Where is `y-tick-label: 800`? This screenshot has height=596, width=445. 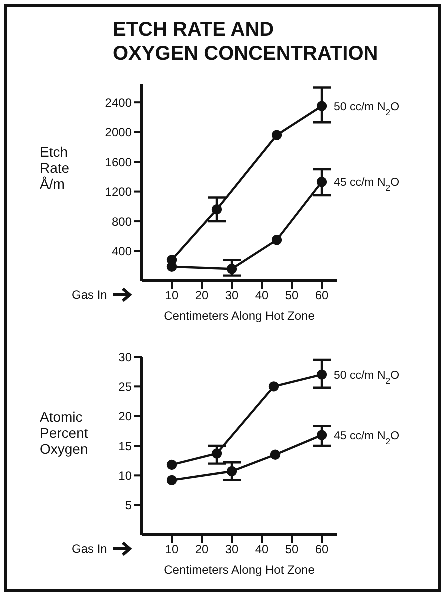
y-tick-label: 800 is located at coordinates (122, 221).